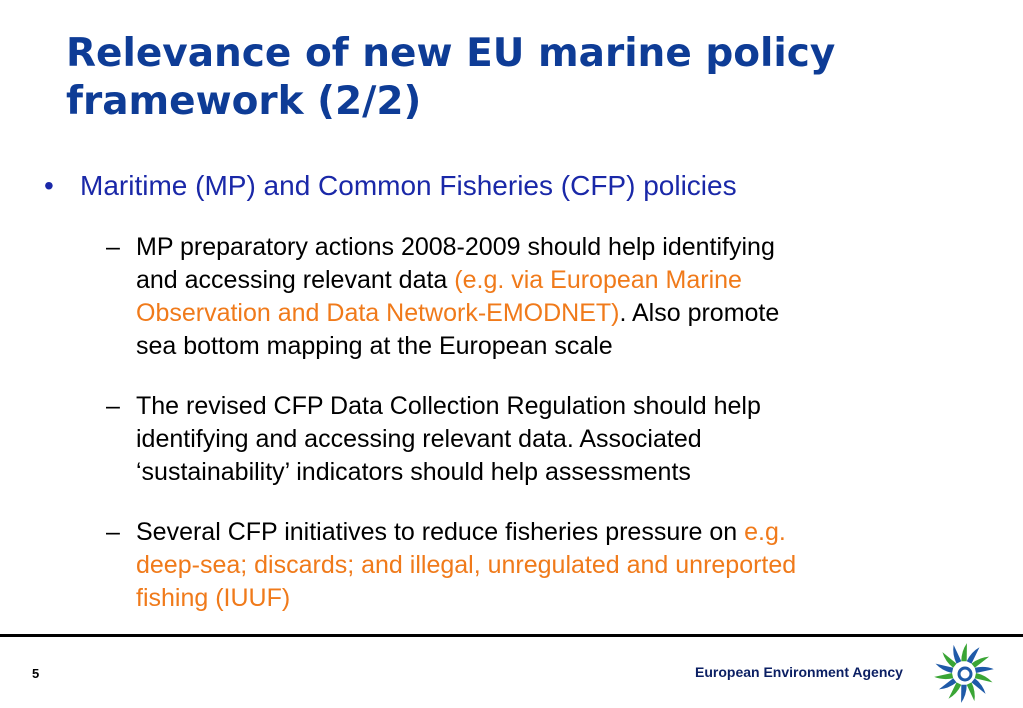  Describe the element at coordinates (598, 280) in the screenshot. I see `highlight-text: (e.g. via European Marine` at that location.